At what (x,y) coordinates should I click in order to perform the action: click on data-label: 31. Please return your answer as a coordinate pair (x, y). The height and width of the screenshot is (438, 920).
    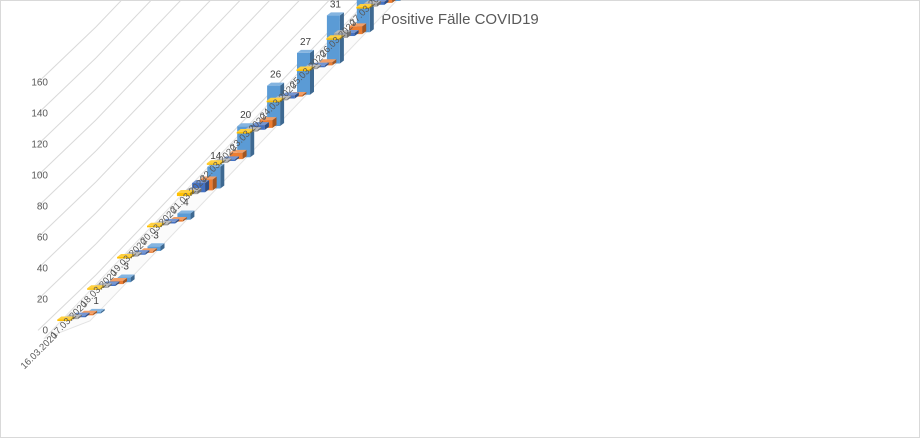
    Looking at the image, I should click on (336, 5).